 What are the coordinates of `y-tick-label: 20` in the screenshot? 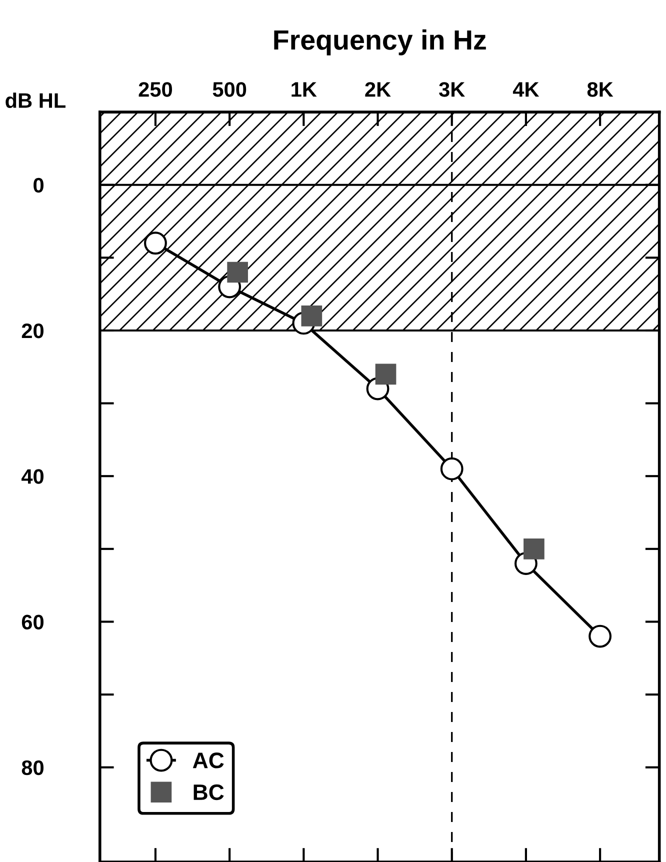 It's located at (33, 330).